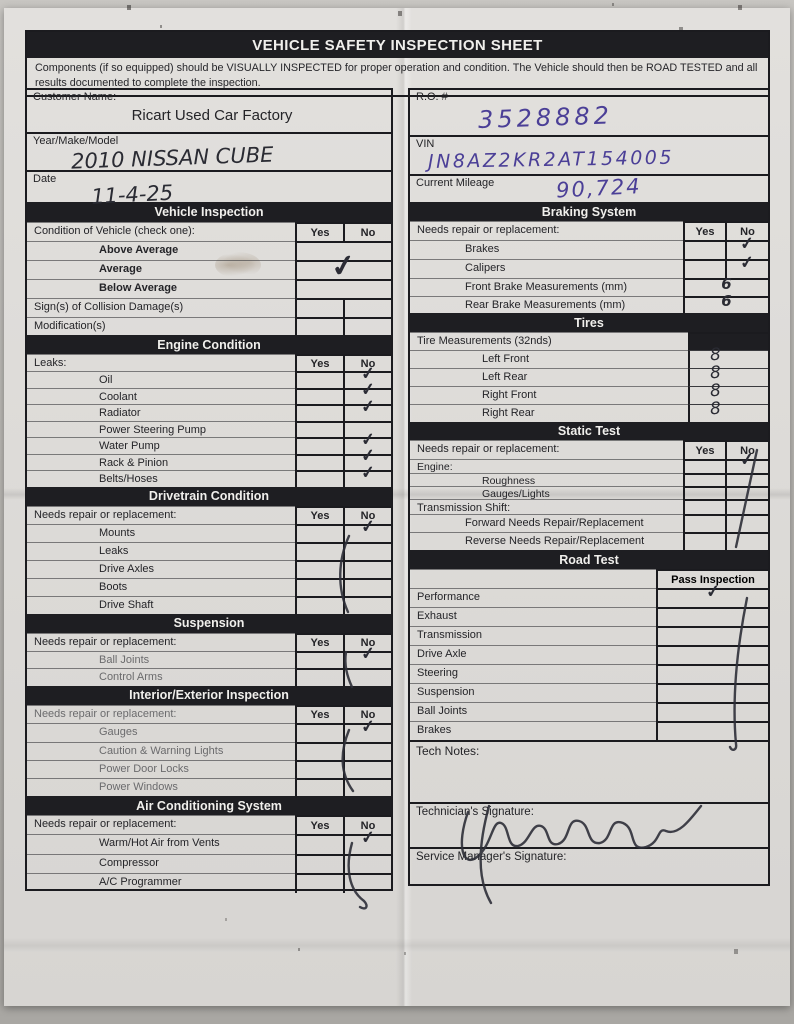  I want to click on year-make-model-label: Year/Make/Model, so click(76, 141).